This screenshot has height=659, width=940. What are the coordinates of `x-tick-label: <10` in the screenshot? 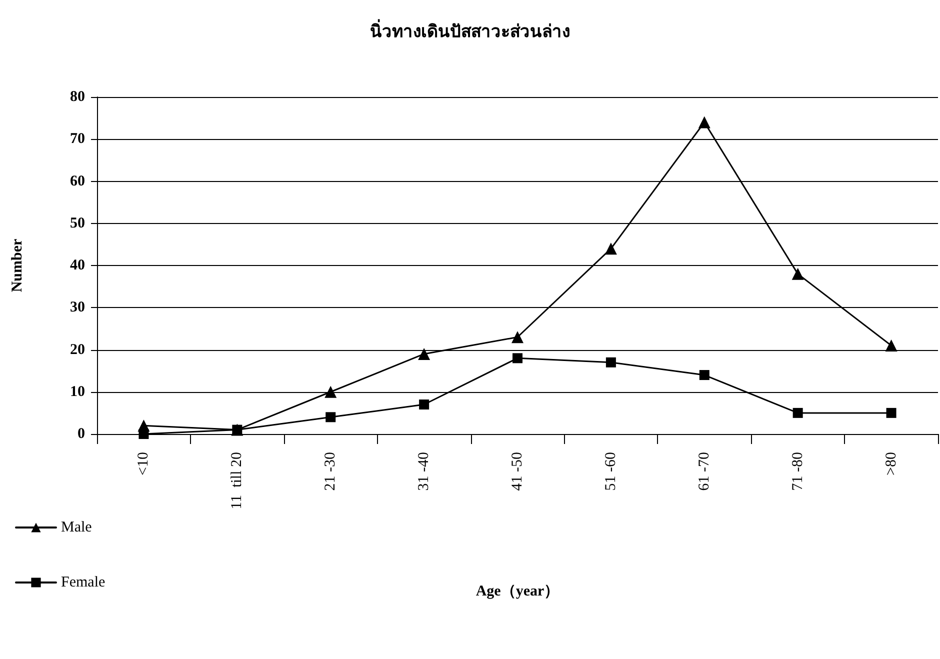 It's located at (144, 464).